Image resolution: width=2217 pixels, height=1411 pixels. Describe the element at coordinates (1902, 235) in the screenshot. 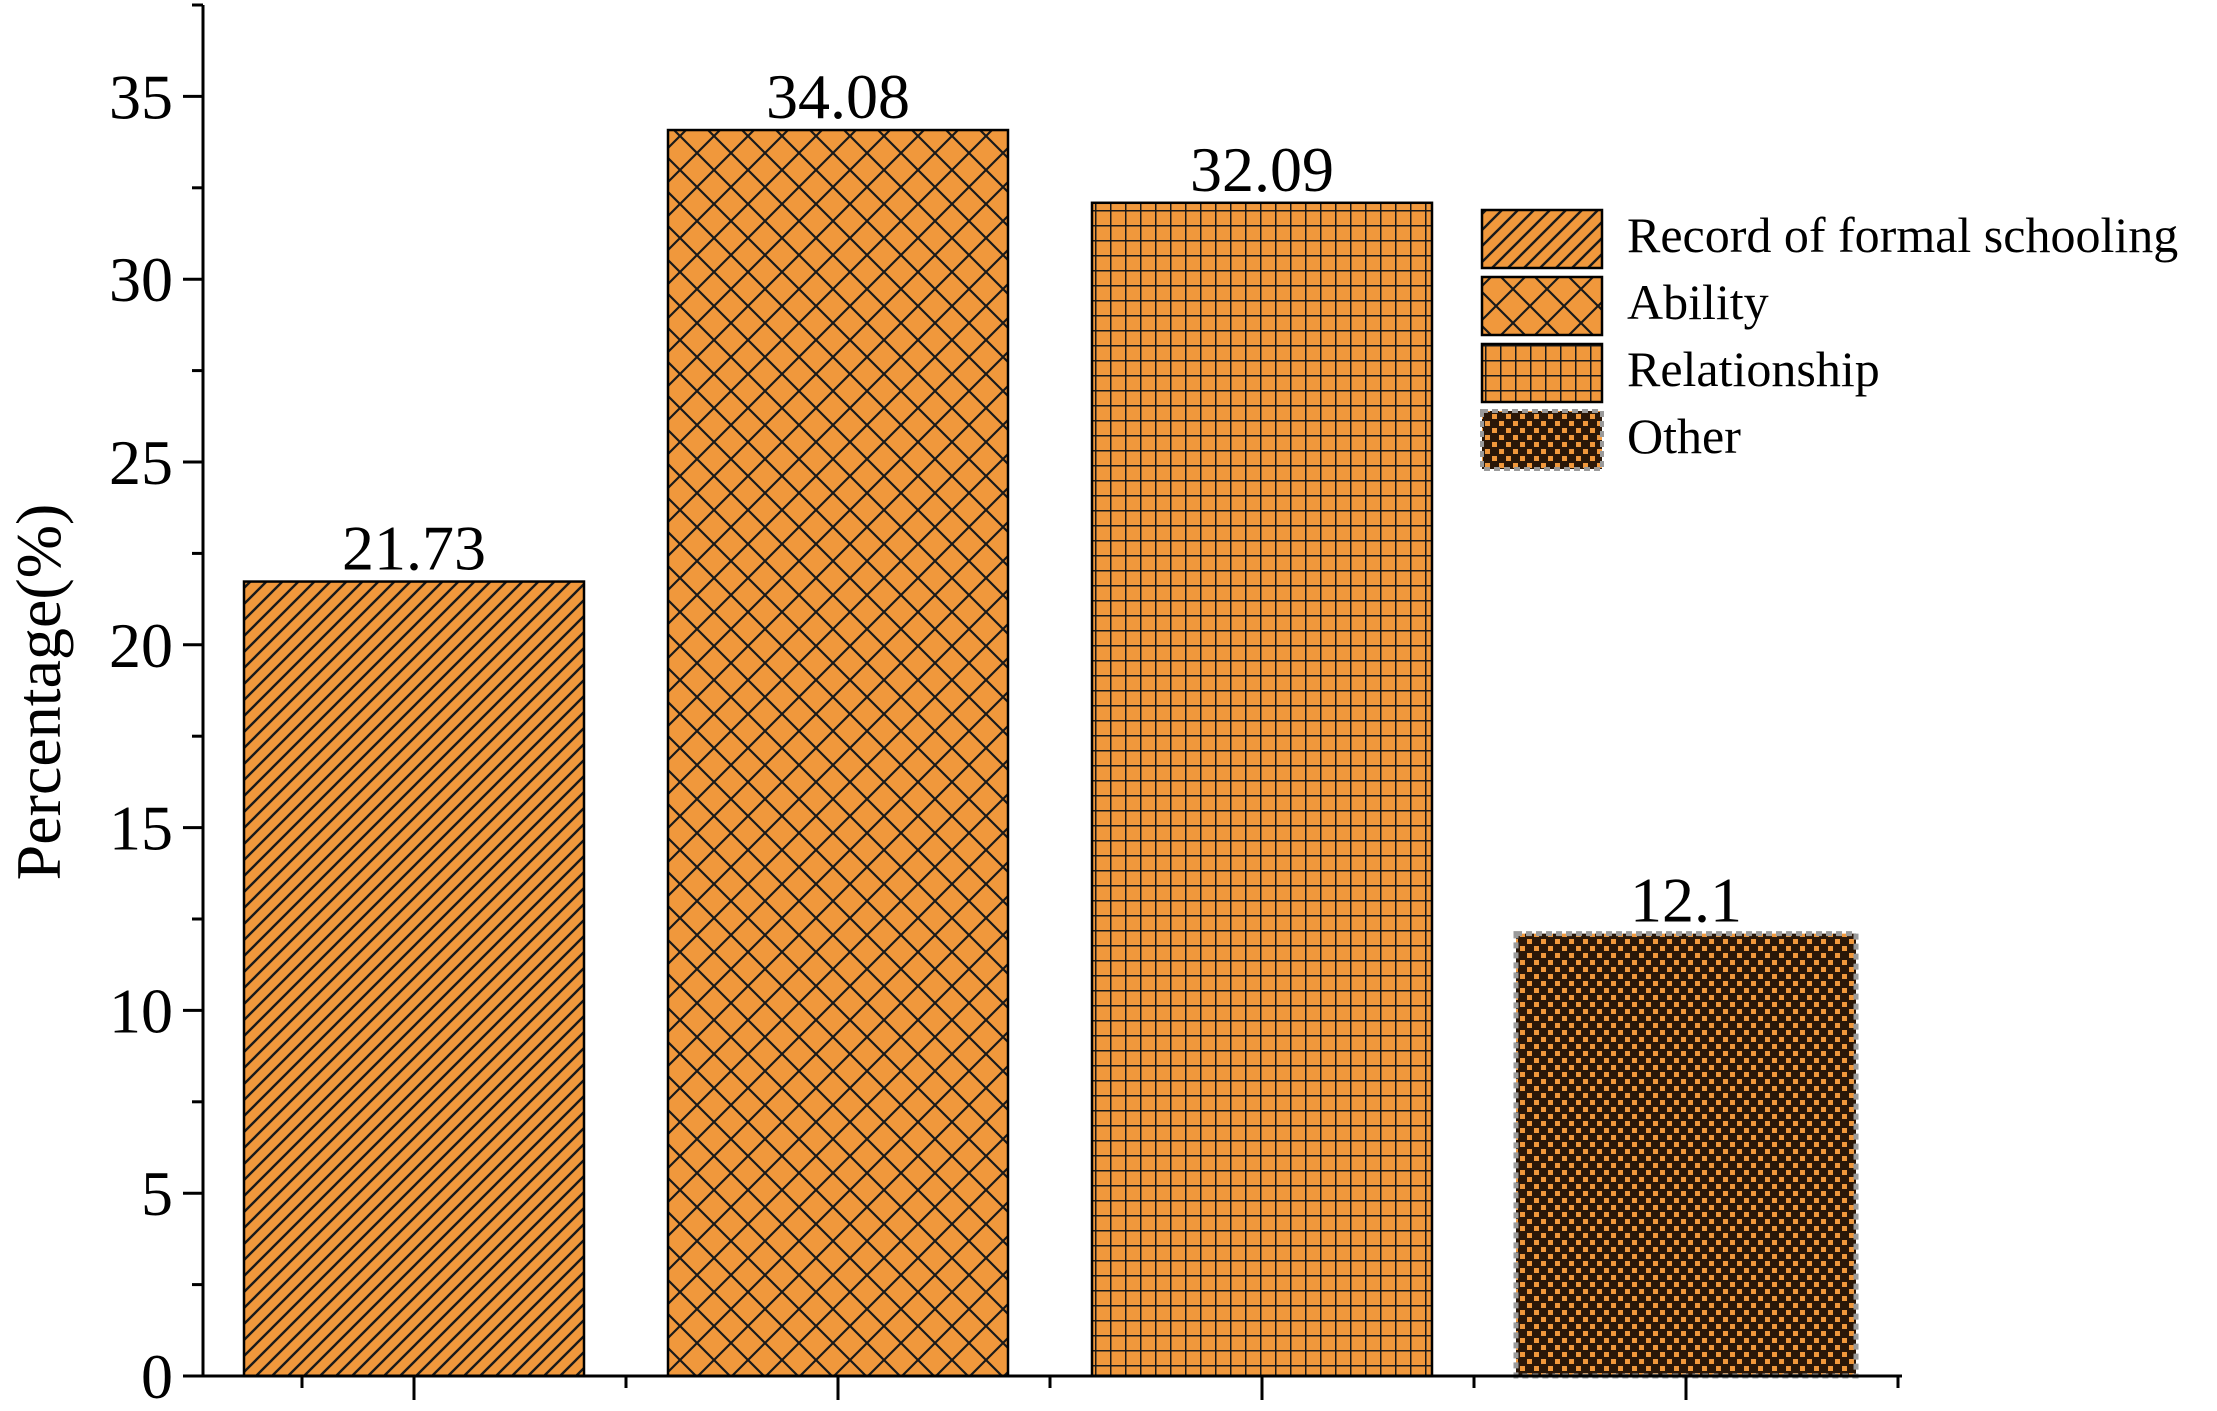

I see `legend-label: Record of formal schooling` at that location.